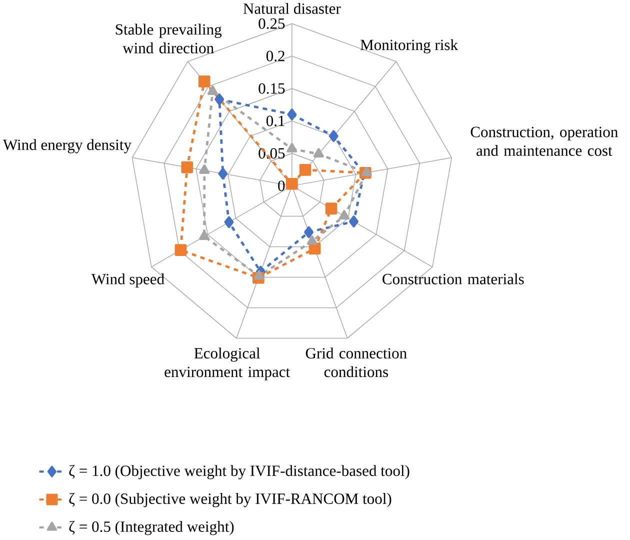 This screenshot has width=630, height=540. What do you see at coordinates (292, 8) in the screenshot?
I see `spoke-label: Natural disaster` at bounding box center [292, 8].